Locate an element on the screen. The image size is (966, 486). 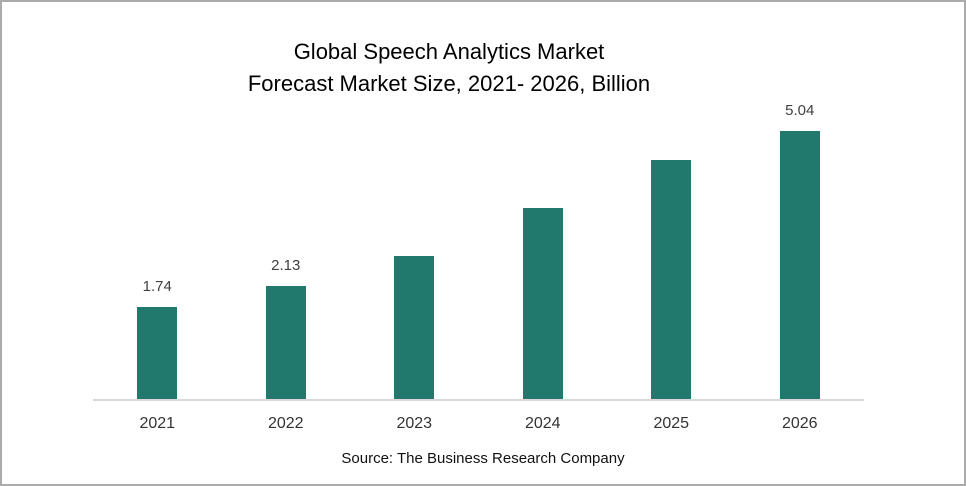
x-tick-label-2026: 2026 is located at coordinates (799, 423).